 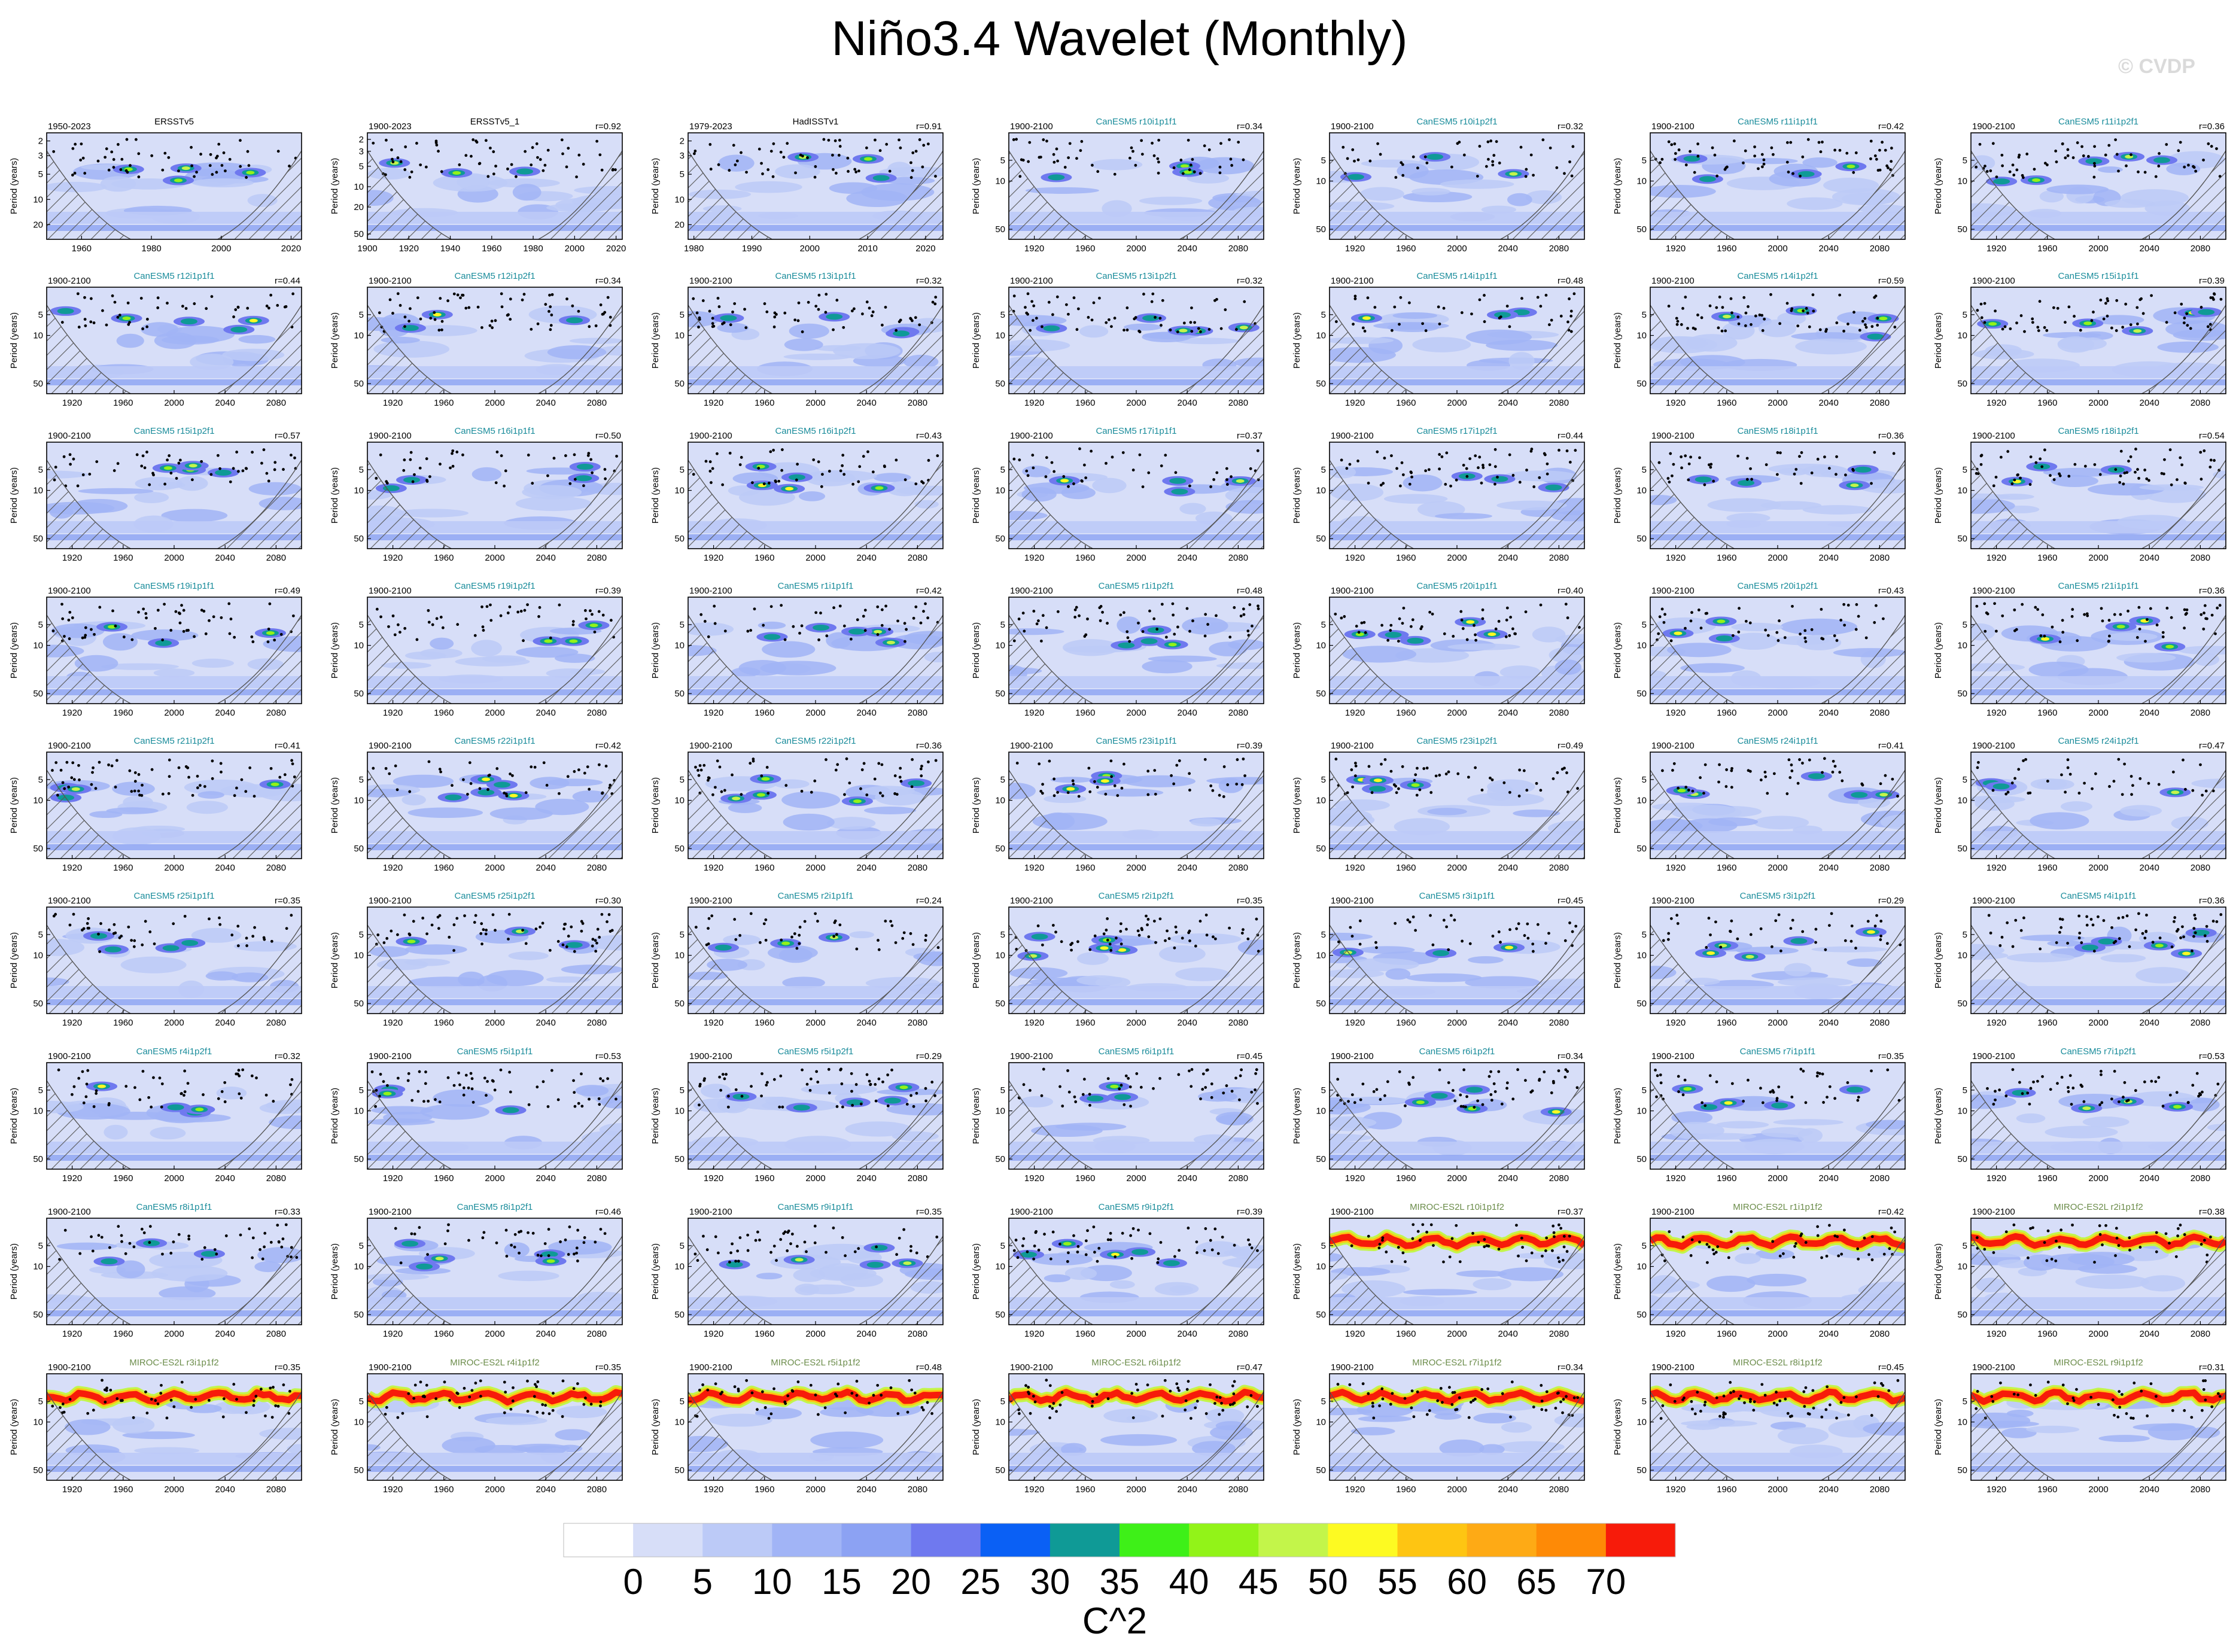 What do you see at coordinates (2099, 896) in the screenshot?
I see `panel-dataset-label: CanESM5 r4i1p1f1` at bounding box center [2099, 896].